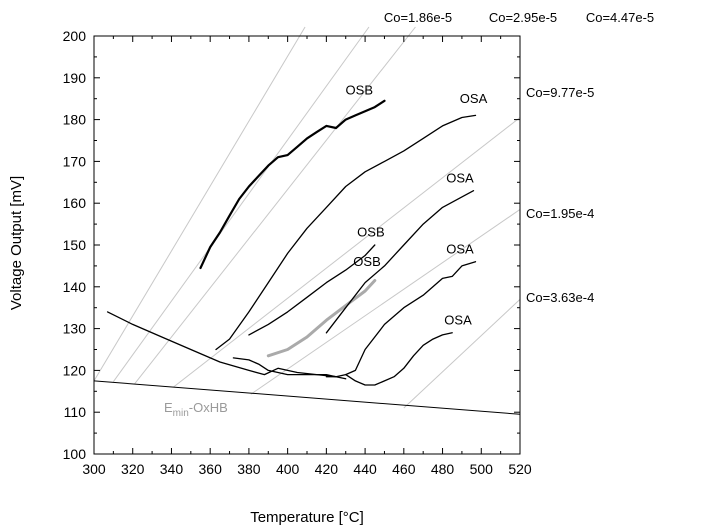  I want to click on series-annotation-5: OSA, so click(460, 248).